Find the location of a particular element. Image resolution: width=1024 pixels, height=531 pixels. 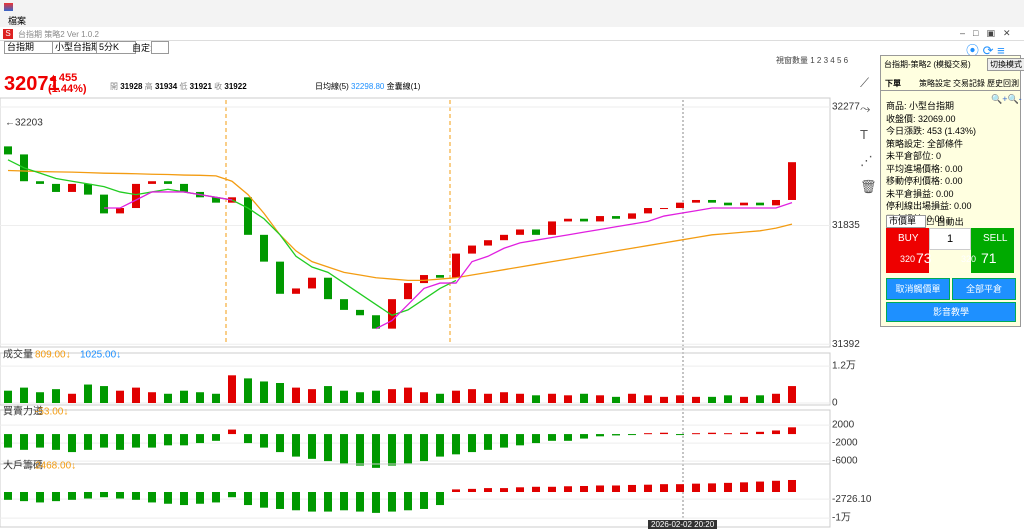

menu-item: 檔案 is located at coordinates (17, 21).